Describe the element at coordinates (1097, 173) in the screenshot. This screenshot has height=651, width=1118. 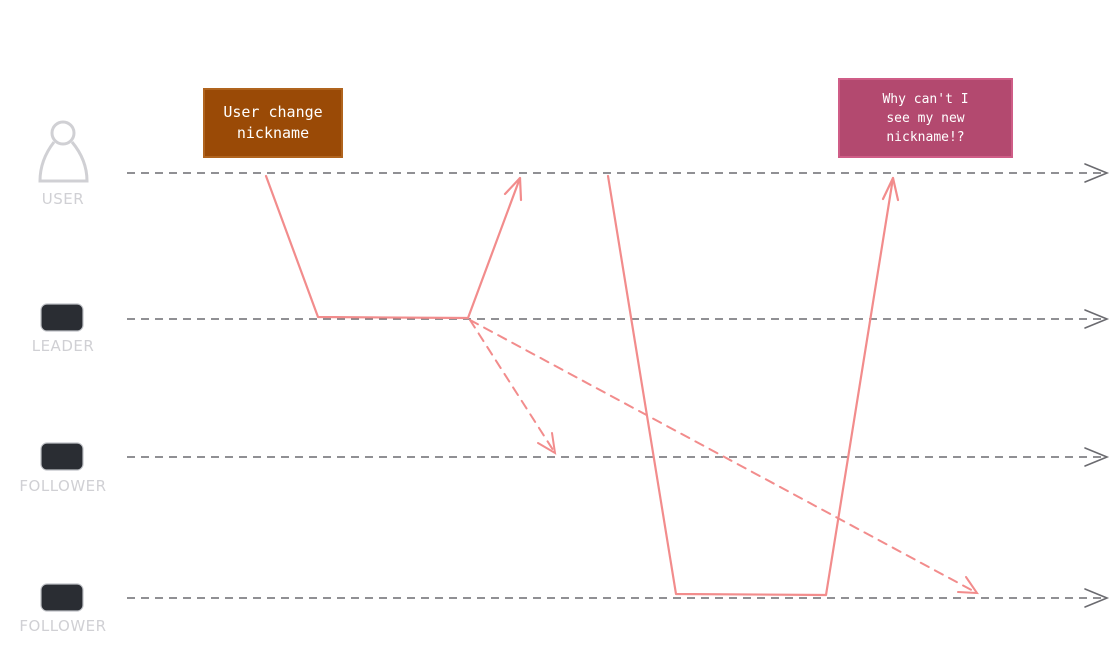
I see `arrowhead-user` at that location.